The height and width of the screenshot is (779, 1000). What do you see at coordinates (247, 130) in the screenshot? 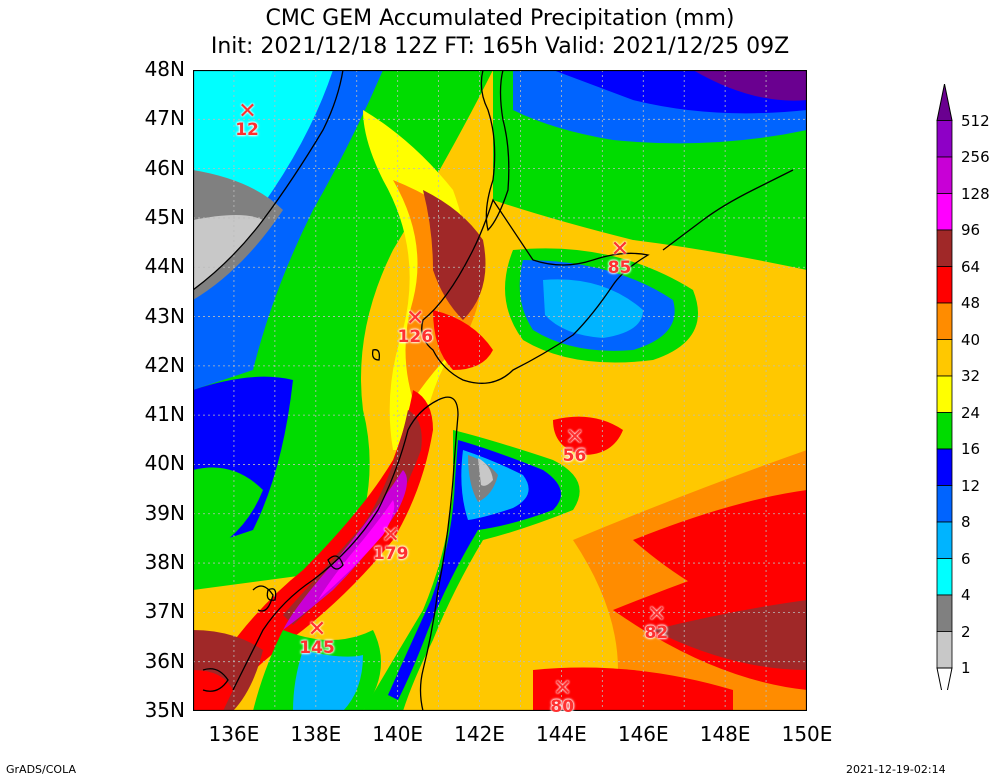
I see `max-marker-value: 12` at bounding box center [247, 130].